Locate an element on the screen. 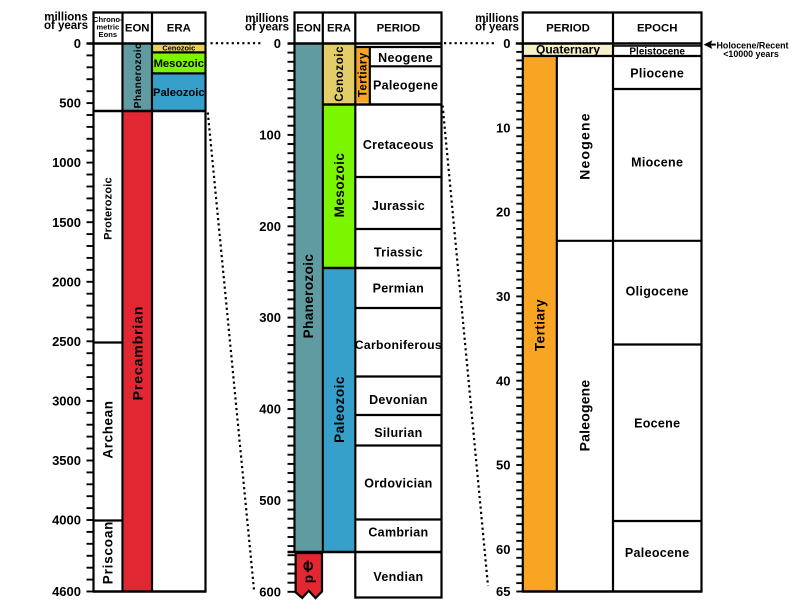  svg-text: 1000 is located at coordinates (66, 162).